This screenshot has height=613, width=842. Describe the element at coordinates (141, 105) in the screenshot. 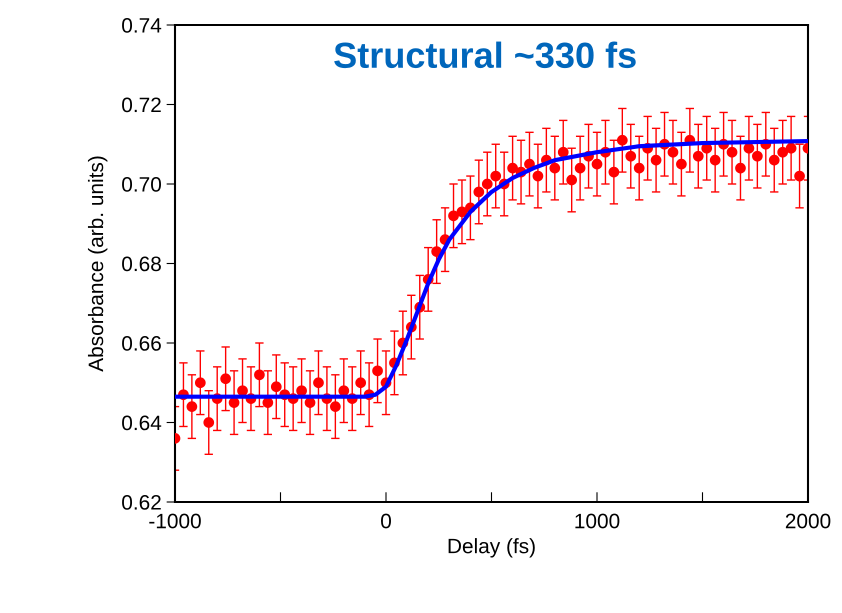

I see `y-tick-label: 0.72` at that location.